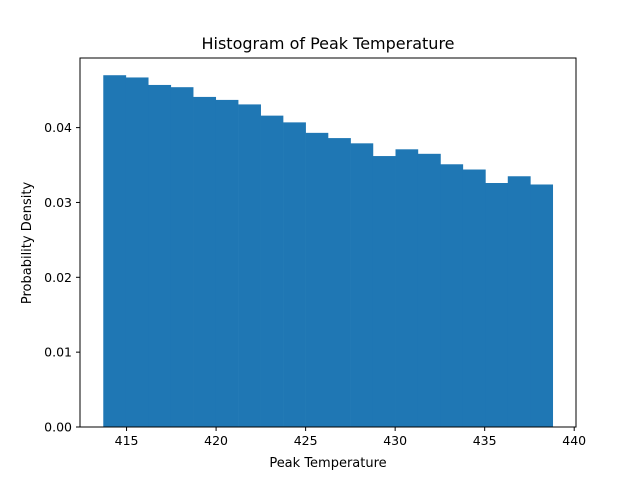  What do you see at coordinates (58, 202) in the screenshot?
I see `y-tick-label: 0.03` at bounding box center [58, 202].